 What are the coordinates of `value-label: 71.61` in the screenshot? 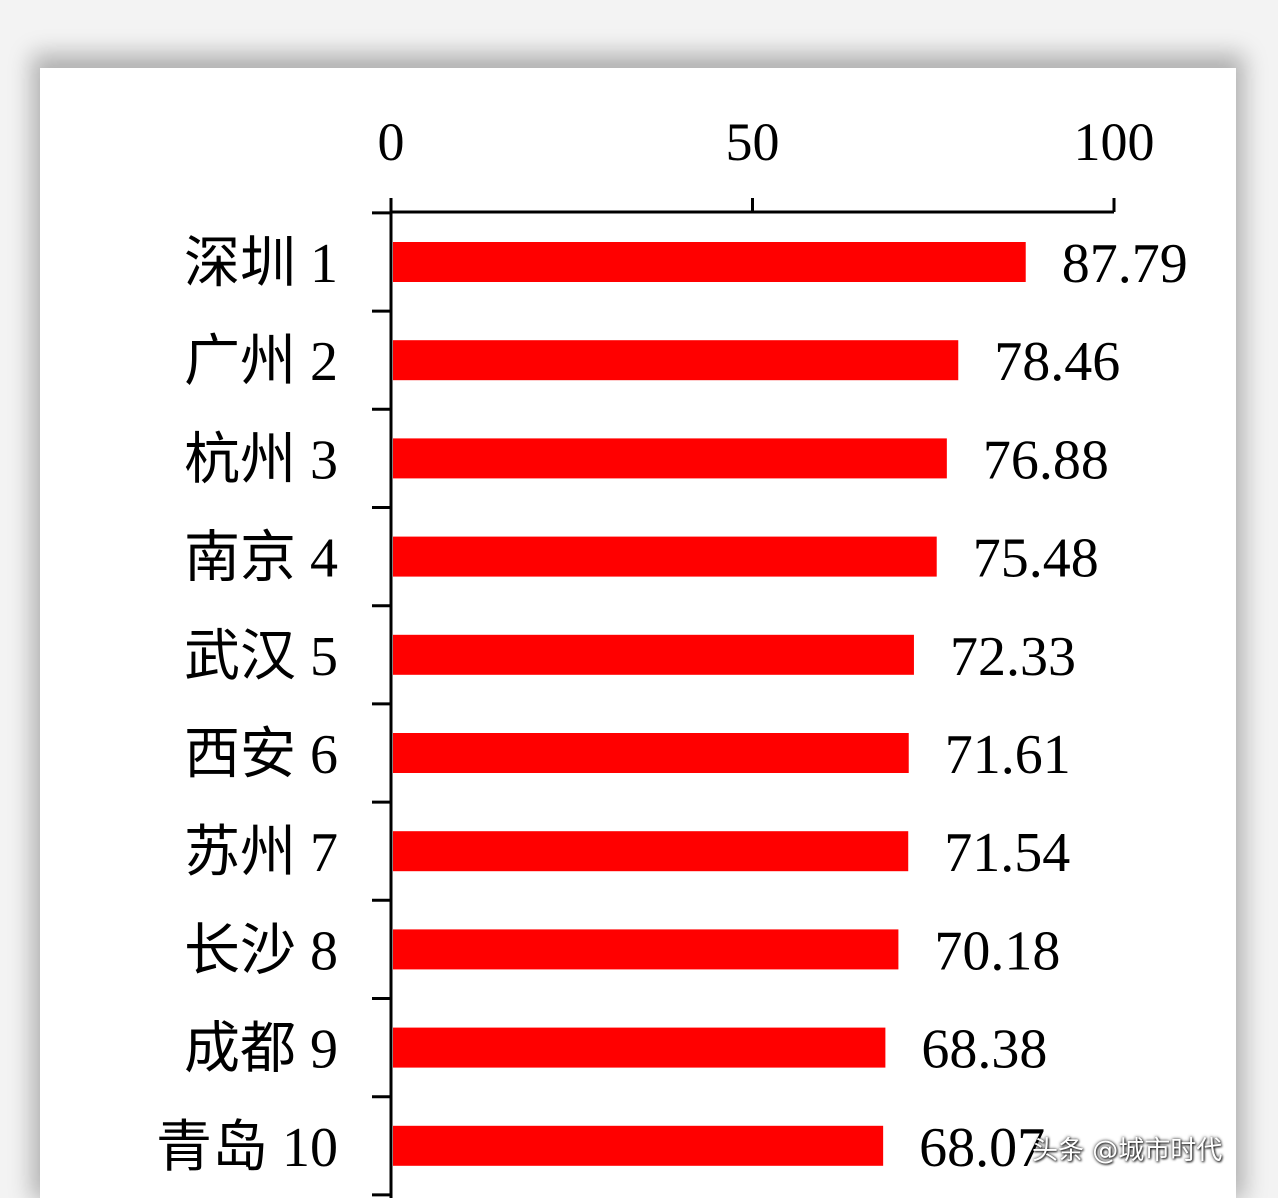 It's located at (1008, 755).